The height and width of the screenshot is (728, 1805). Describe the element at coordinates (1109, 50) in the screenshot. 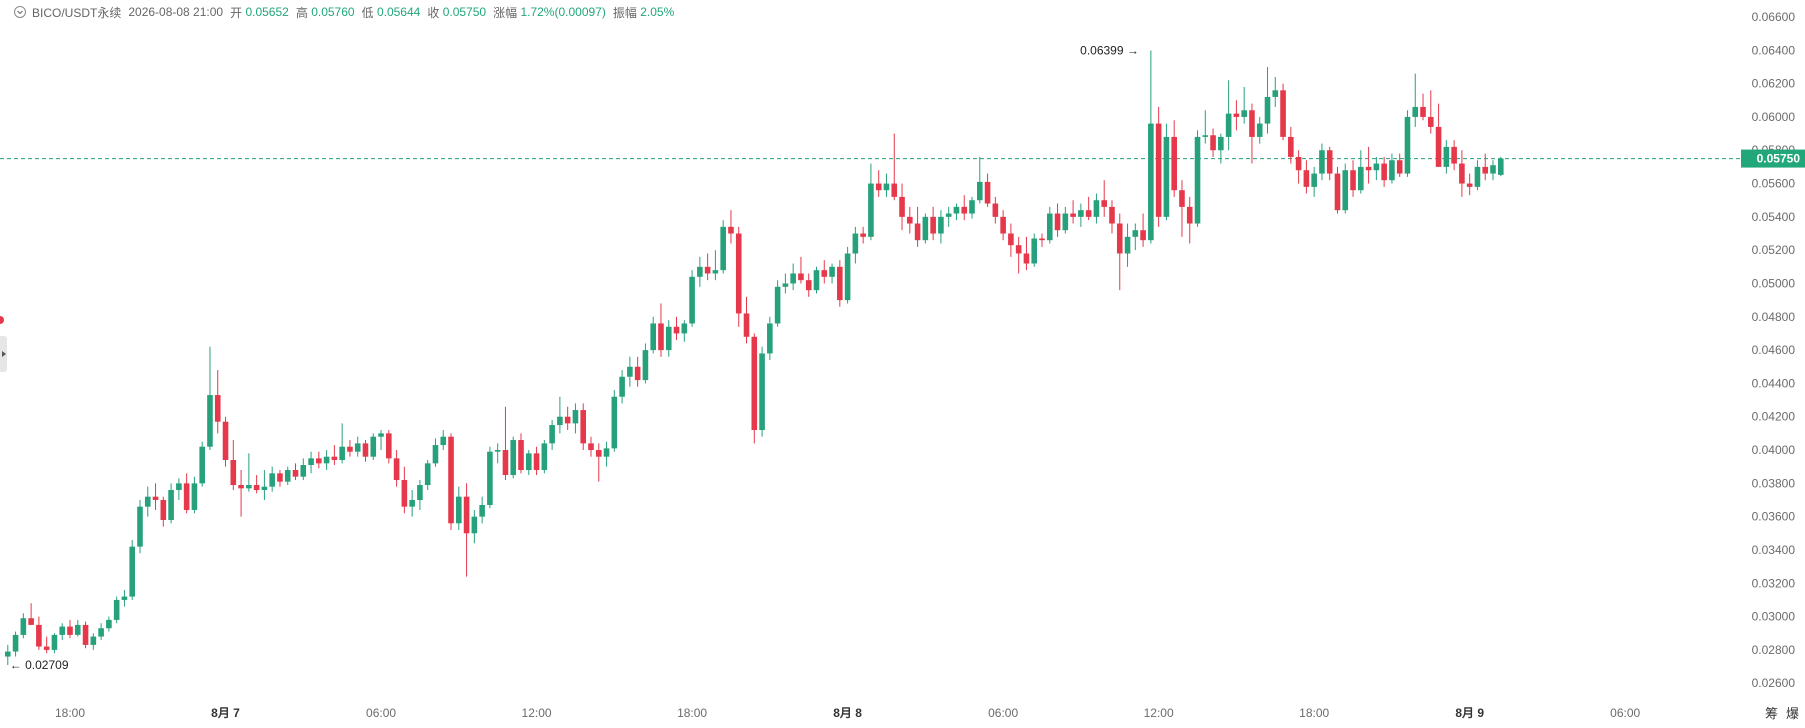

I see `max-price-annotation: 0.06399 →` at that location.